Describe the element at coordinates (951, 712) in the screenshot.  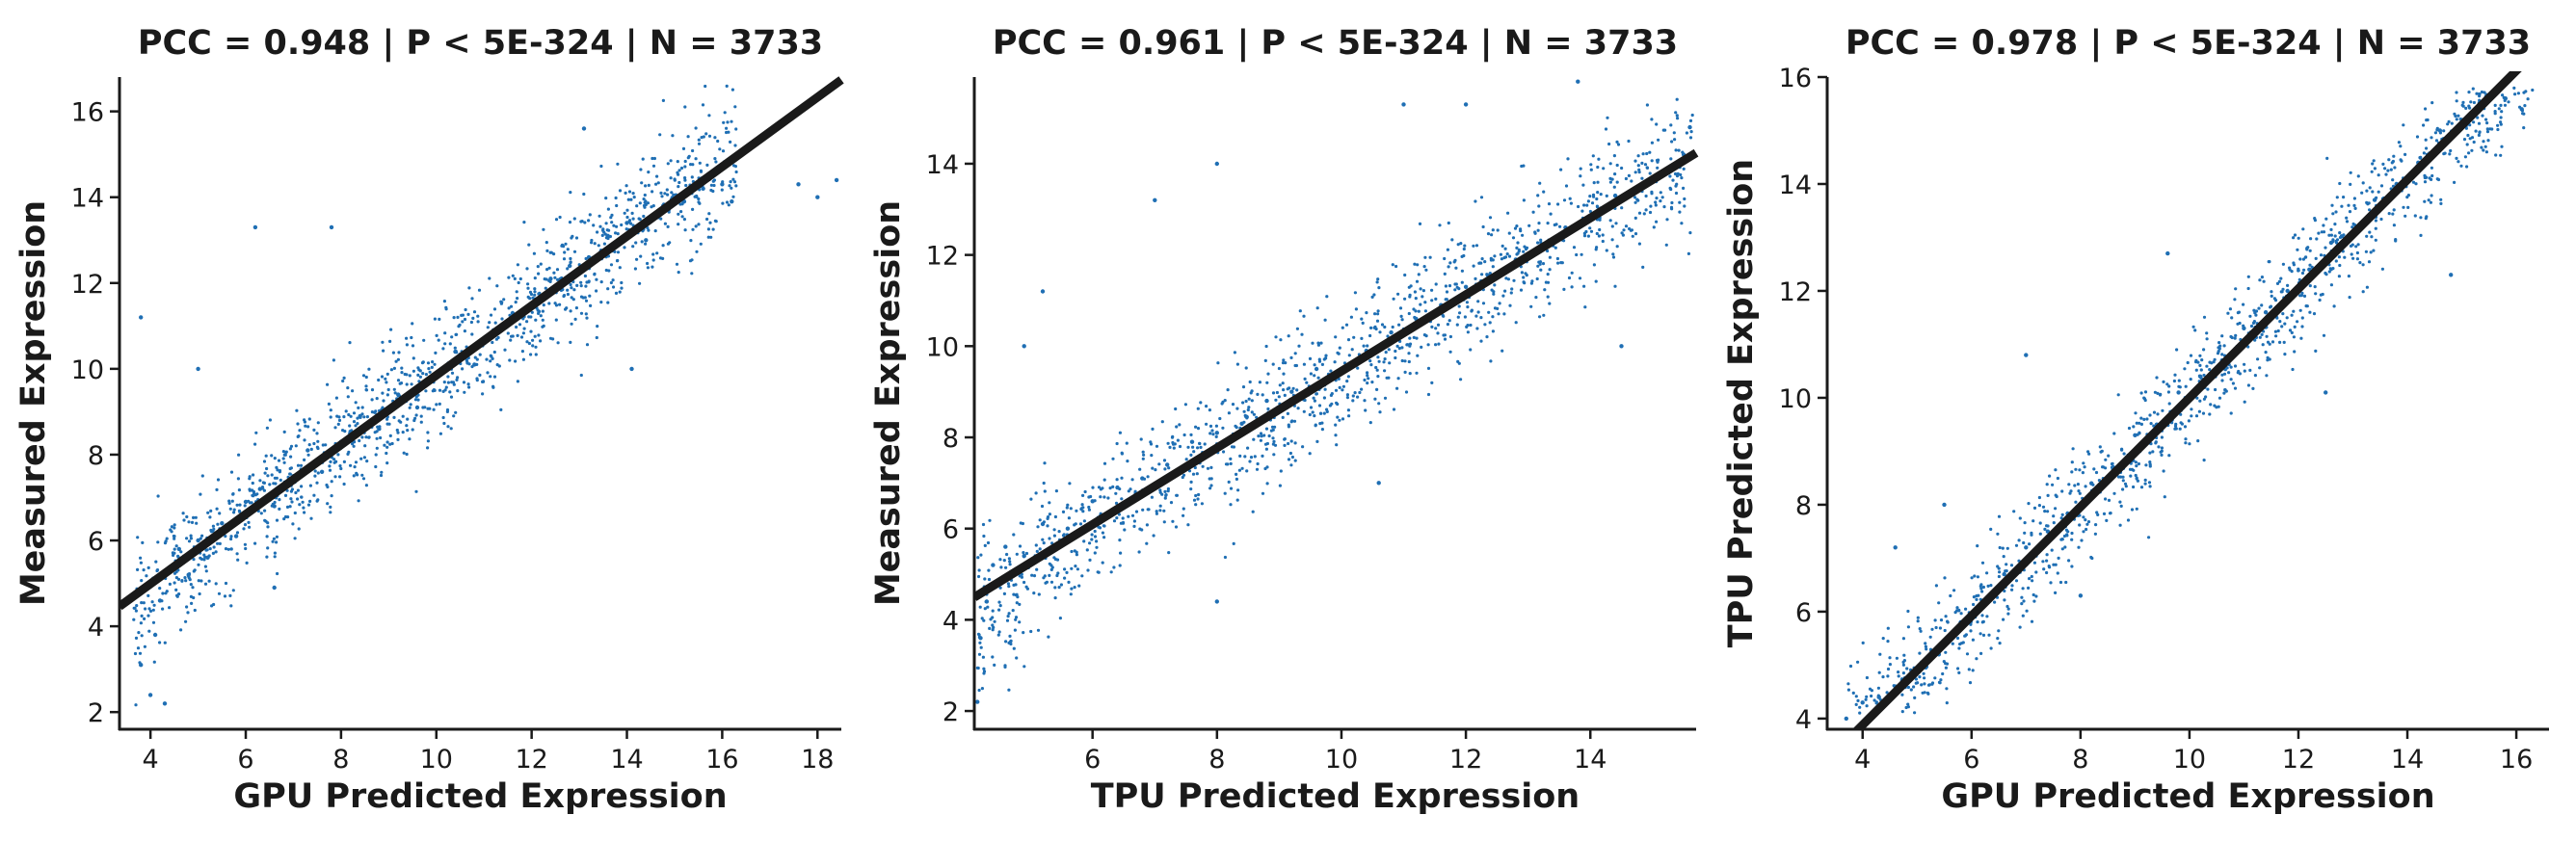
I see `y-tick-label: 2` at that location.